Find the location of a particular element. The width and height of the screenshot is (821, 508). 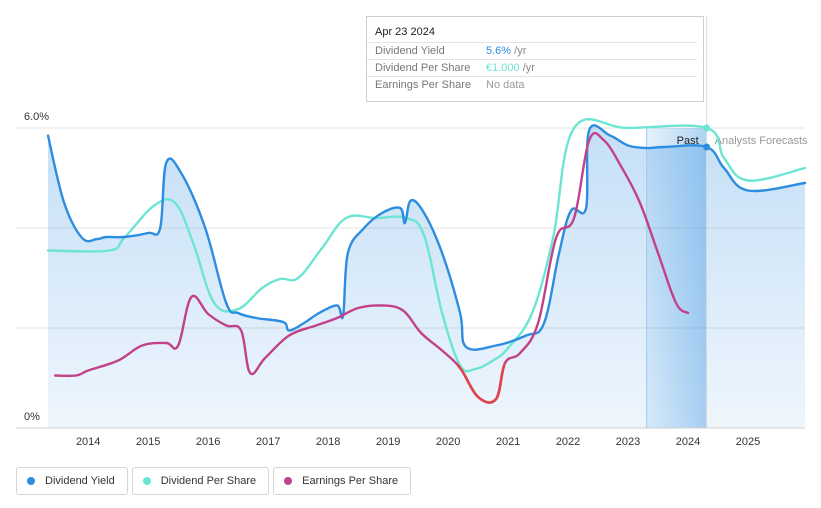

tooltip-row-dividend-yield: Dividend Yield 5.6% /yr is located at coordinates (532, 51).